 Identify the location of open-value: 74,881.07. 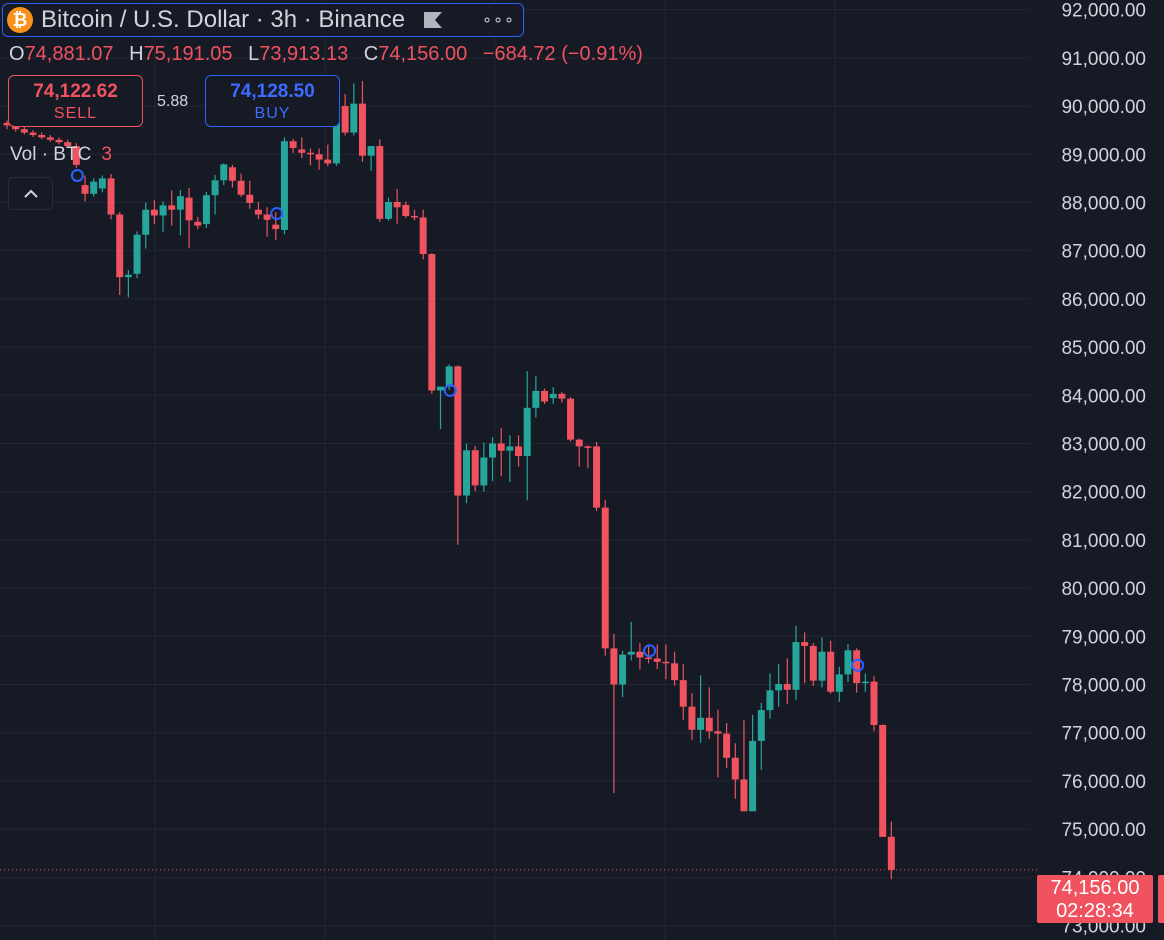
(69, 54).